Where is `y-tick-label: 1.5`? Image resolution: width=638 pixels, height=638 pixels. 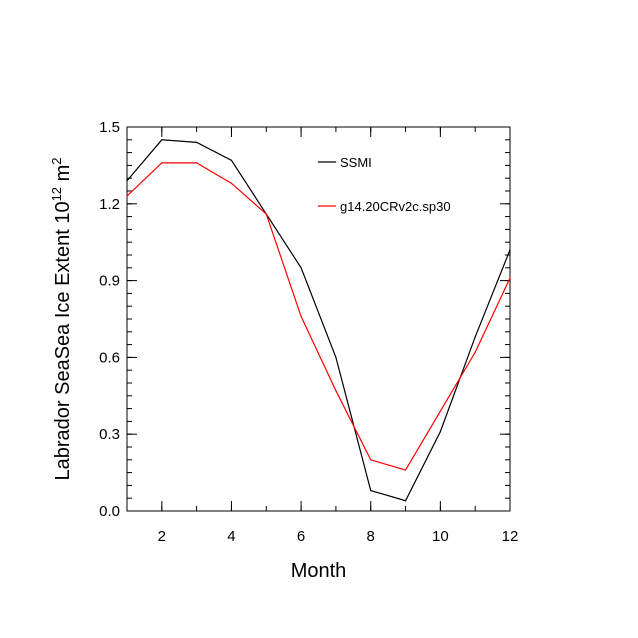 y-tick-label: 1.5 is located at coordinates (109, 127).